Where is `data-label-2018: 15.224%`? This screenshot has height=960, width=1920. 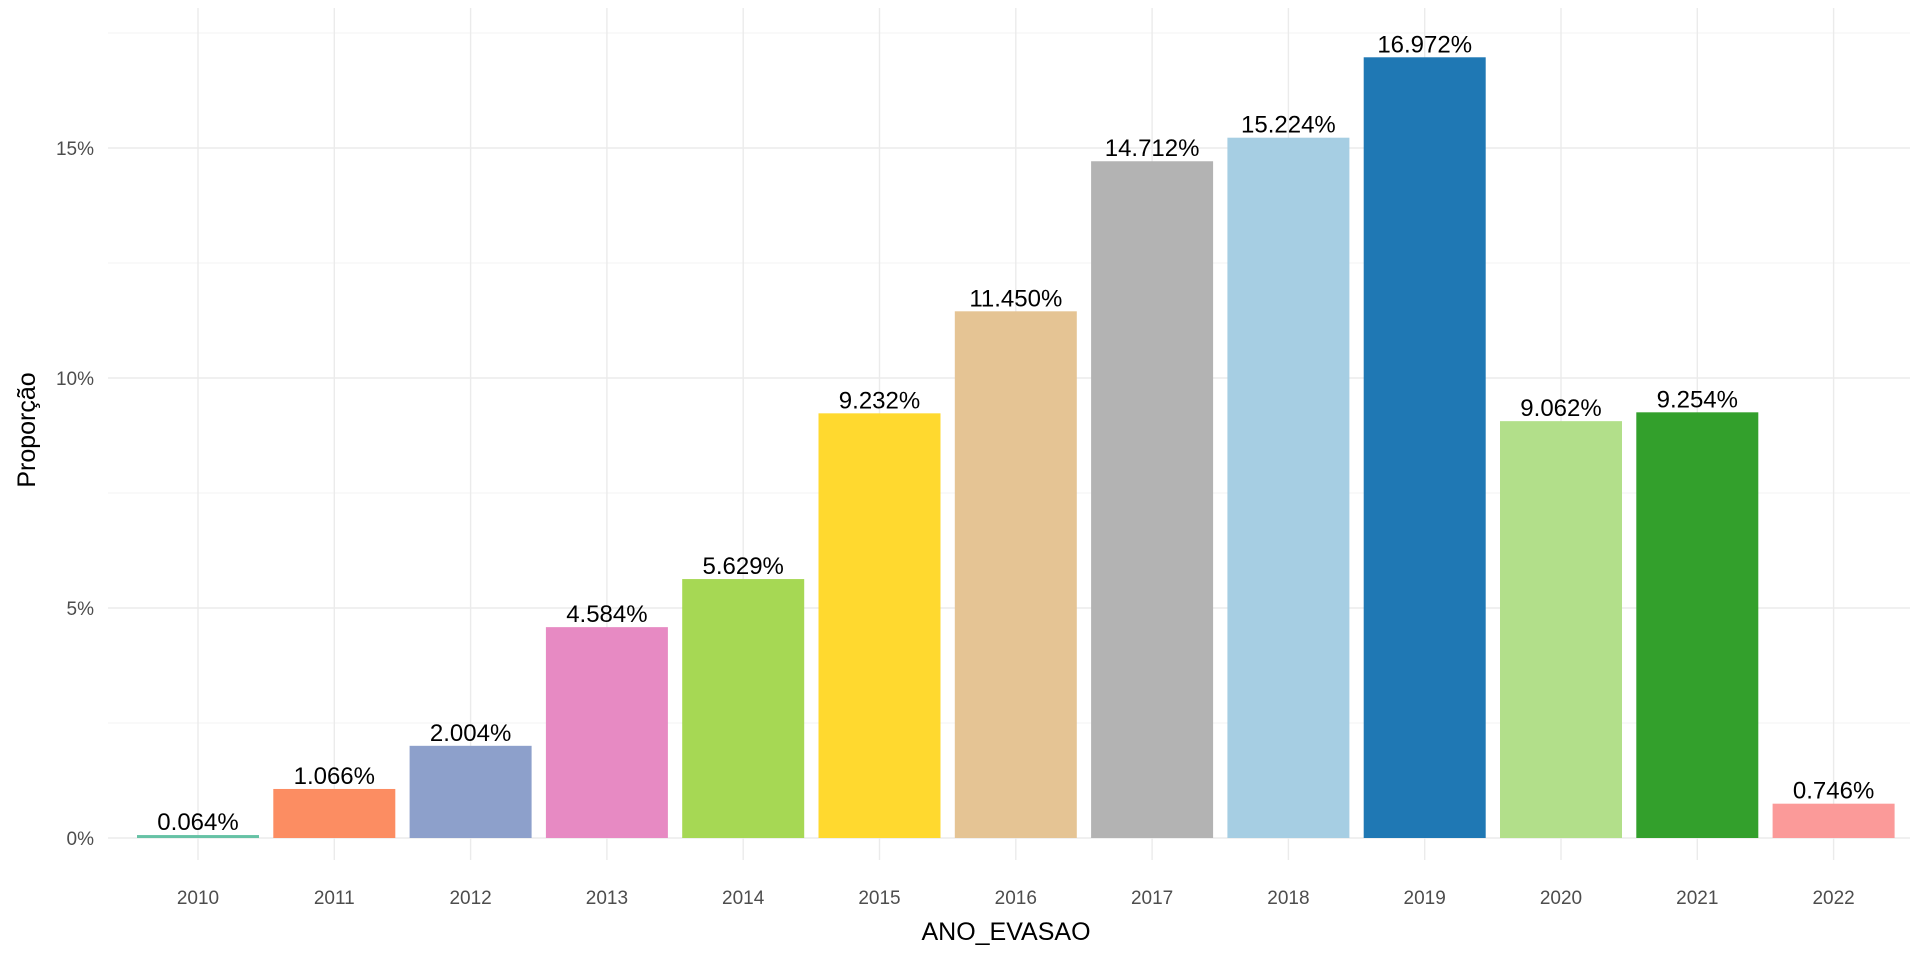 data-label-2018: 15.224% is located at coordinates (1288, 125).